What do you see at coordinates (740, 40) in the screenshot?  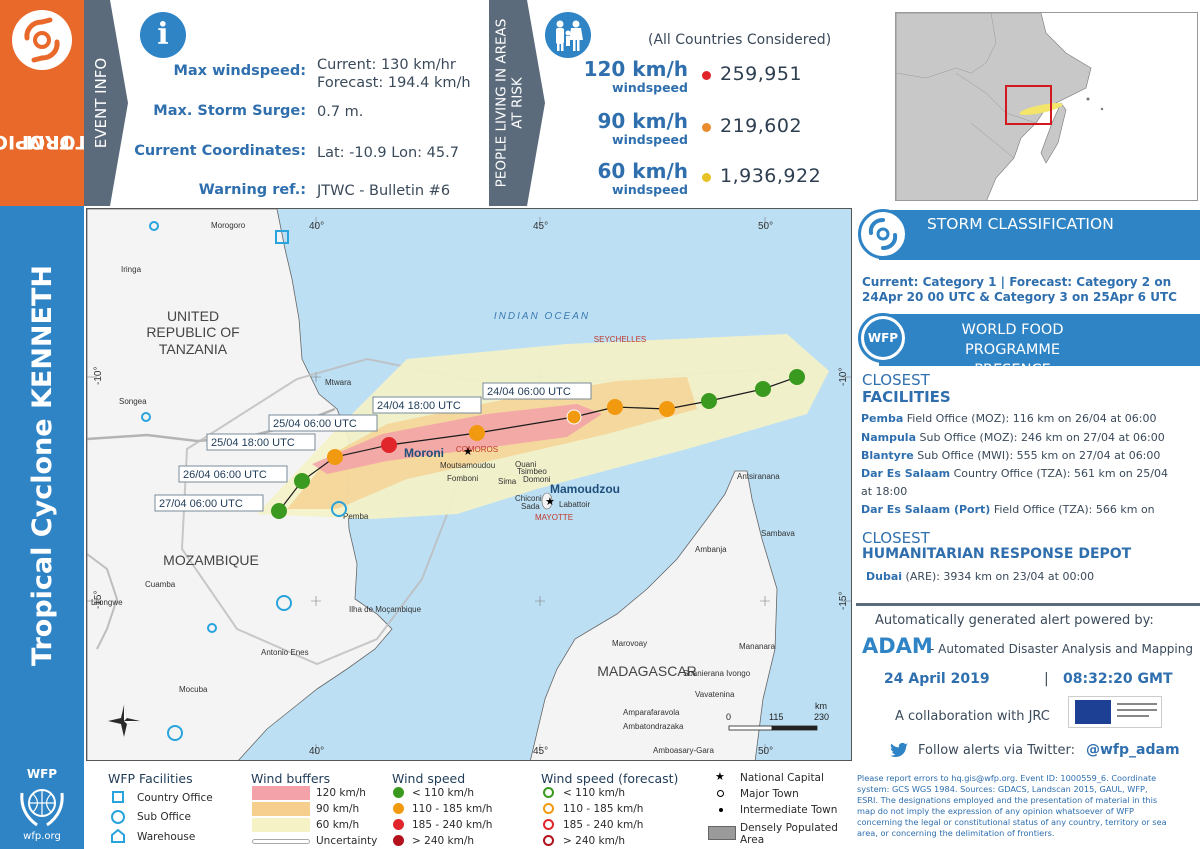 I see `all-countries-note: (All Countries Considered)` at bounding box center [740, 40].